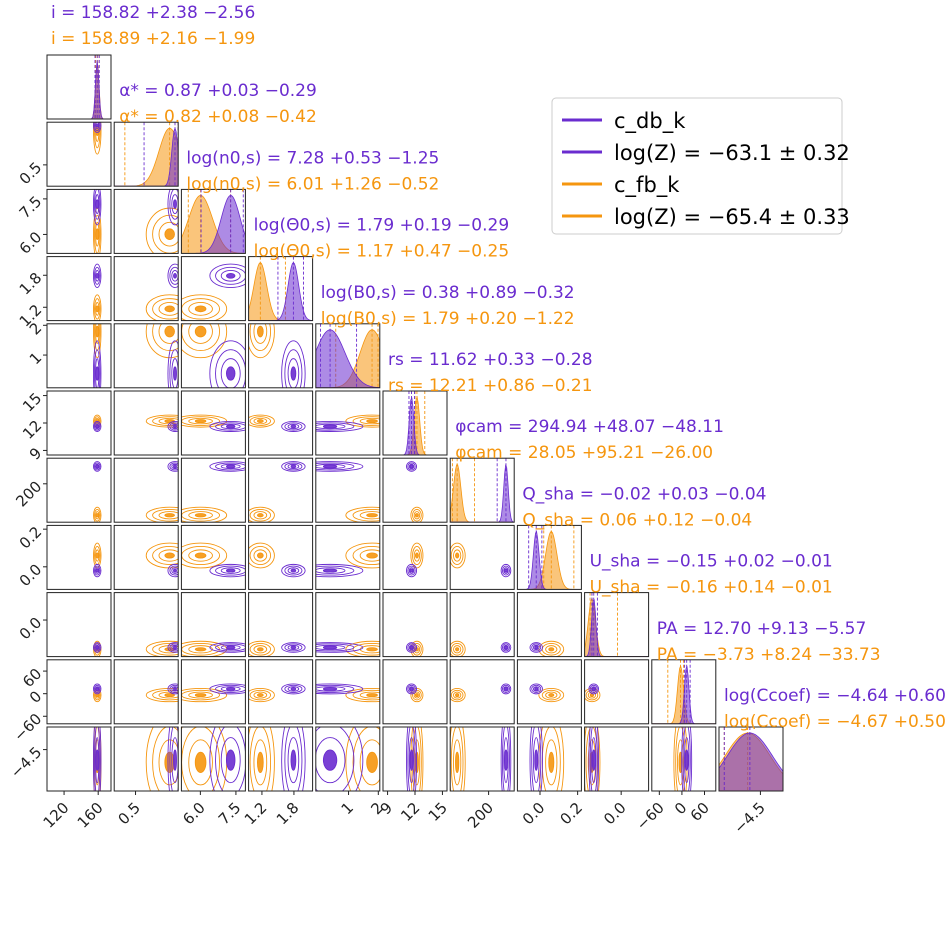 Image resolution: width=946 pixels, height=946 pixels. I want to click on title-c-db-k-q-sha: Q_sha = −0.02 +0.03 −0.04, so click(644, 494).